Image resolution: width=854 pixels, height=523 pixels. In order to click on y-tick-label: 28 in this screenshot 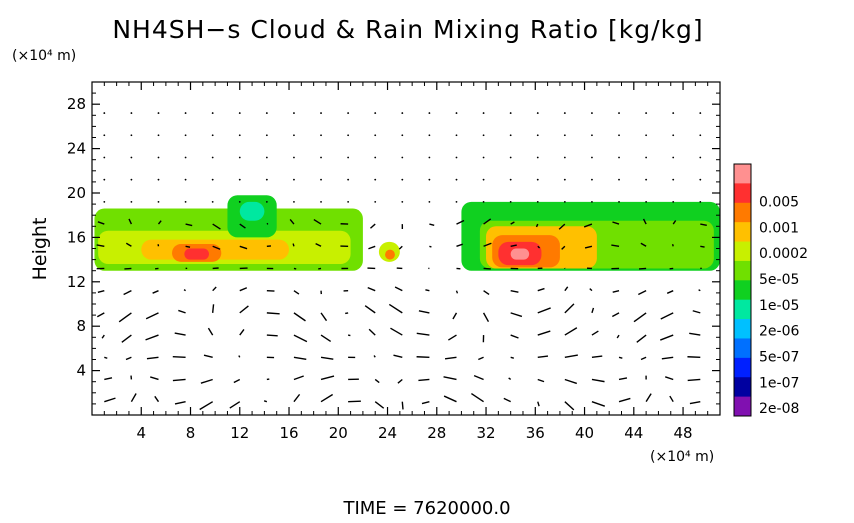, I will do `click(76, 104)`.